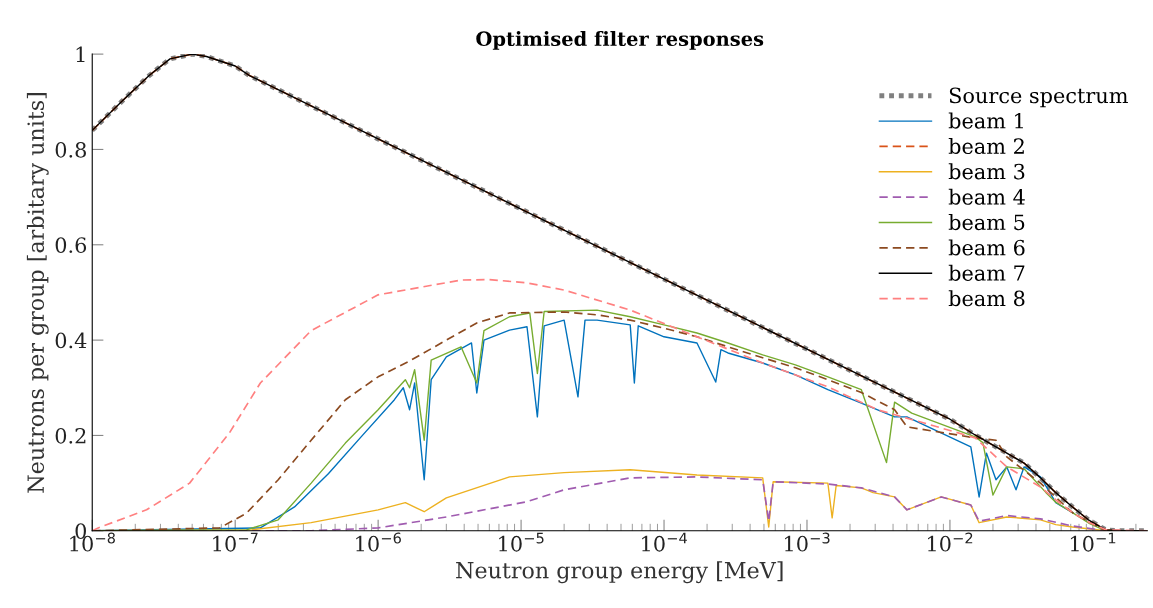 Image resolution: width=1153 pixels, height=608 pixels. What do you see at coordinates (986, 272) in the screenshot?
I see `legend-label: beam 7` at bounding box center [986, 272].